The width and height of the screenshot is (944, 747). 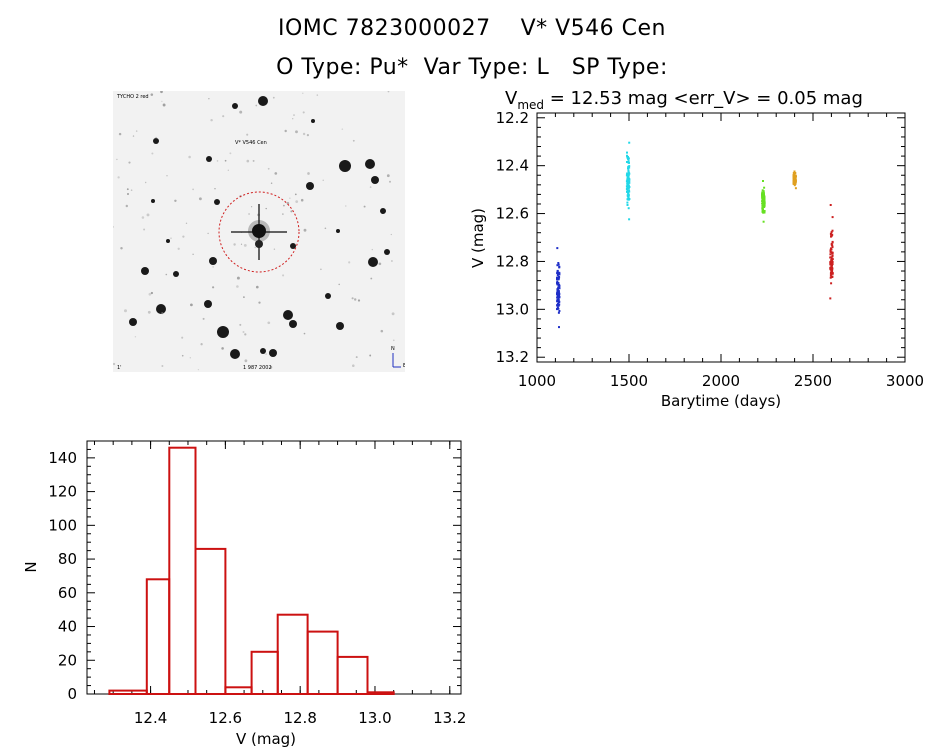 I want to click on sky-label-top-left: TYCHO 2 red, so click(x=132, y=97).